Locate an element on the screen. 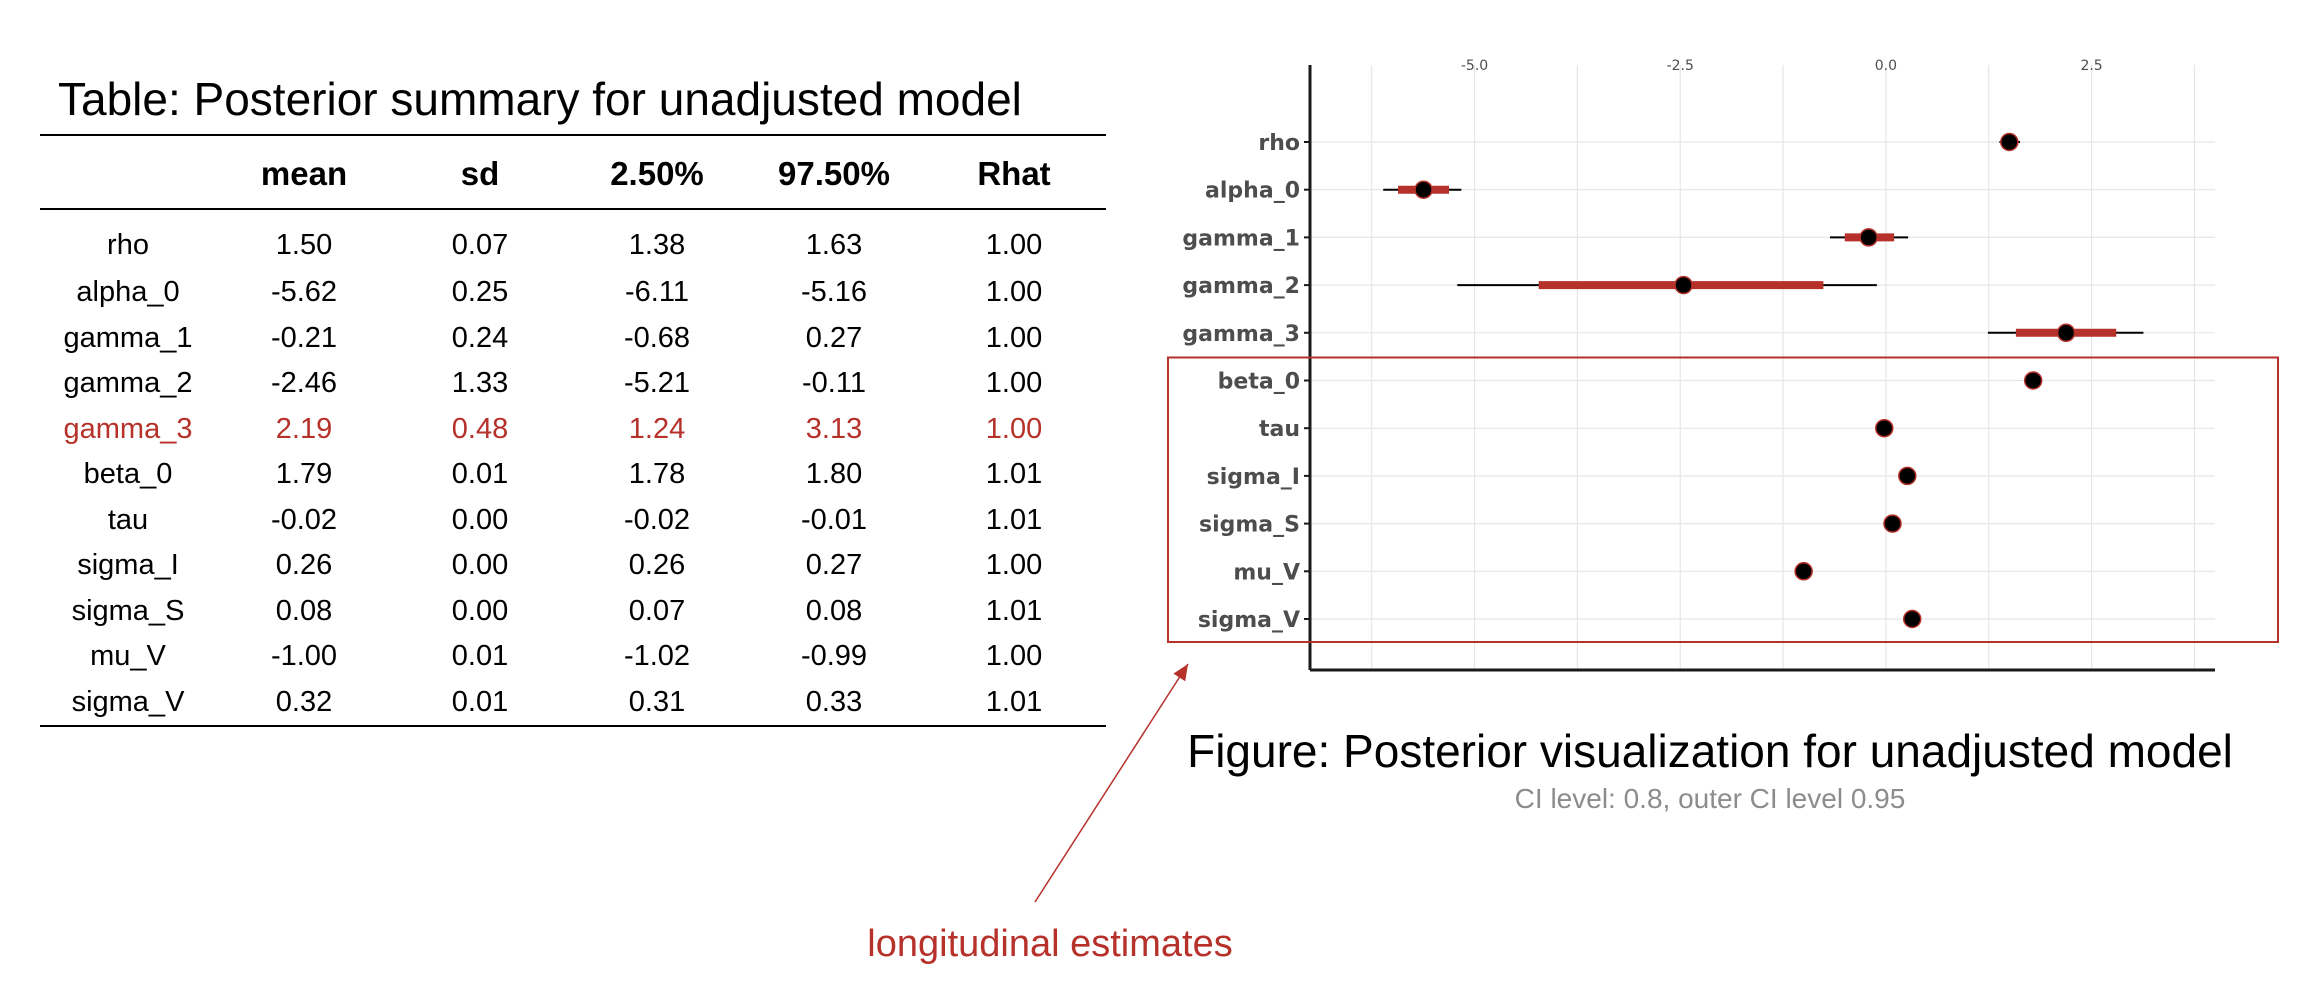  table-cell: -5.62 is located at coordinates (304, 292).